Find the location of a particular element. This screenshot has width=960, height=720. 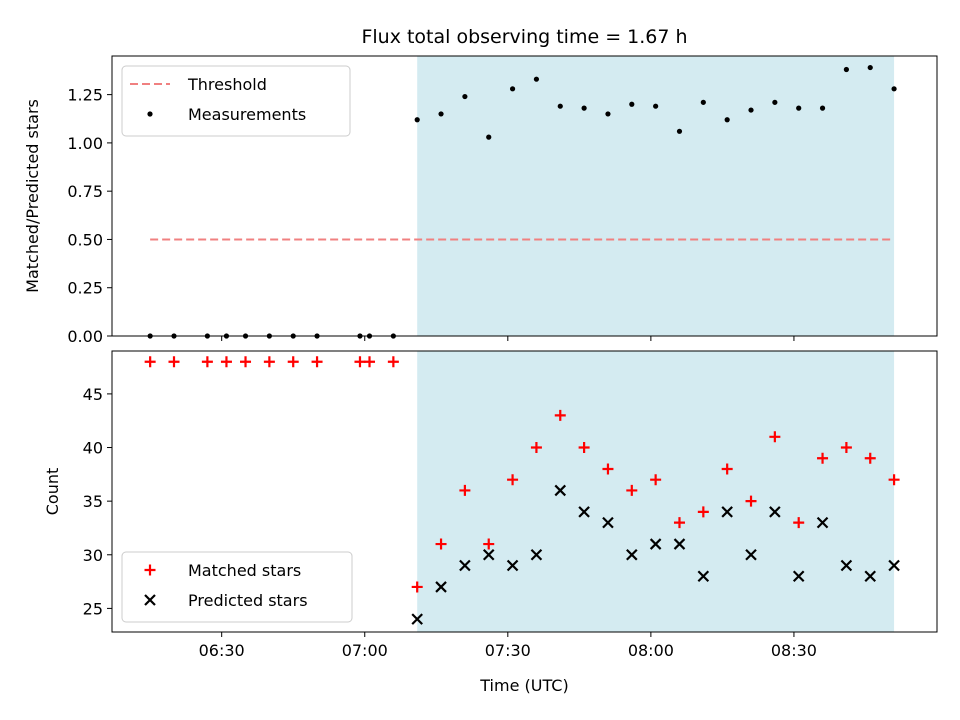

legend-label: Predicted stars is located at coordinates (248, 600).